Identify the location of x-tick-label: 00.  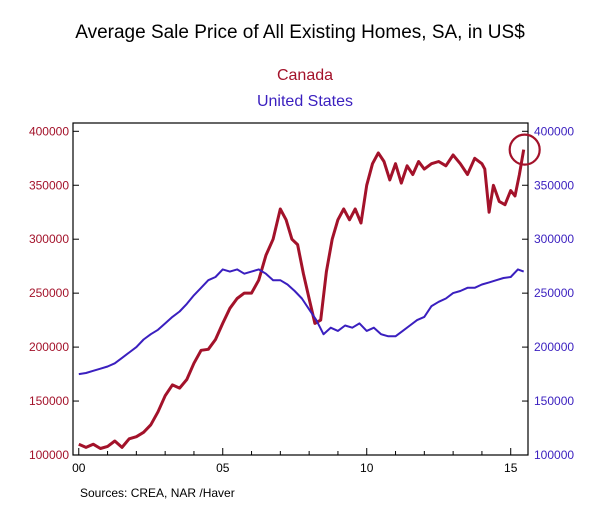
(79, 468).